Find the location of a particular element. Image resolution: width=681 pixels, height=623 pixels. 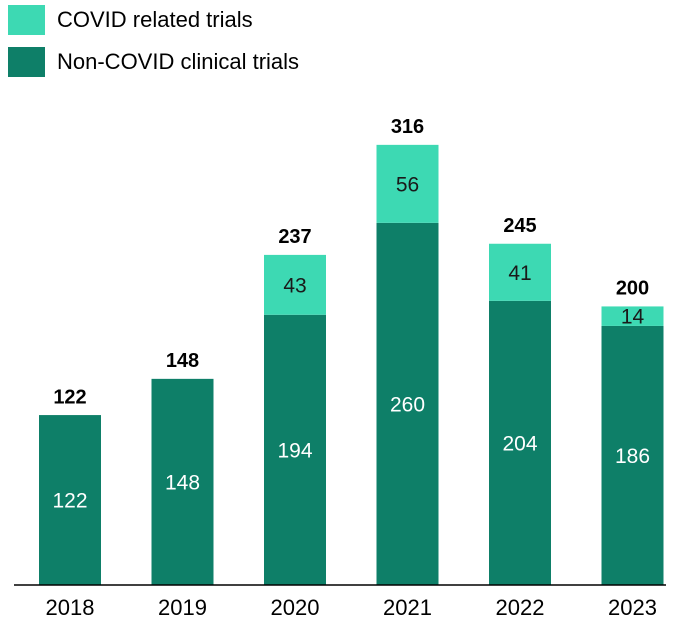

data-label: 122 is located at coordinates (69, 501).